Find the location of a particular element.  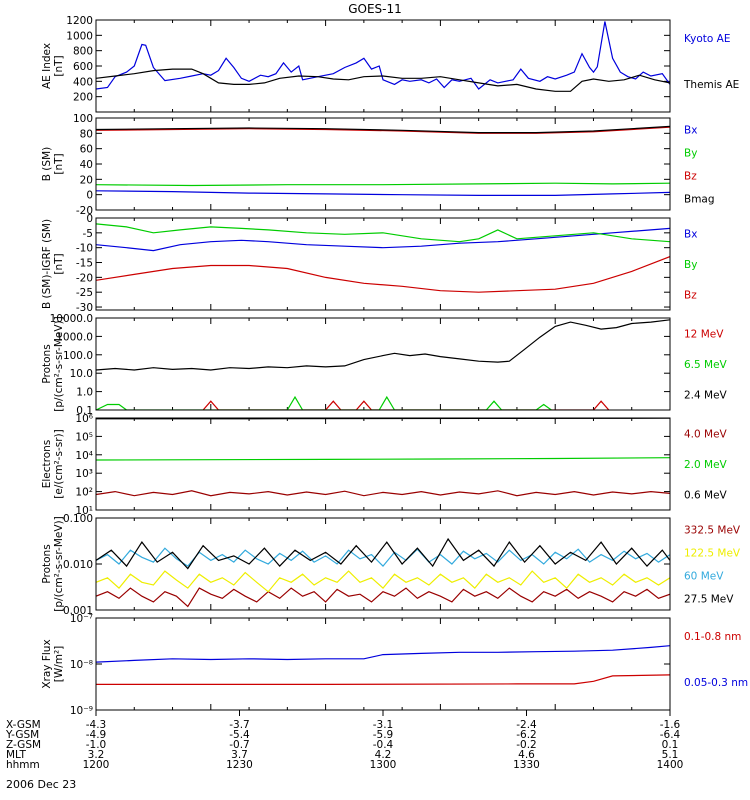

y-tick-label: 10000.0 is located at coordinates (71, 319).